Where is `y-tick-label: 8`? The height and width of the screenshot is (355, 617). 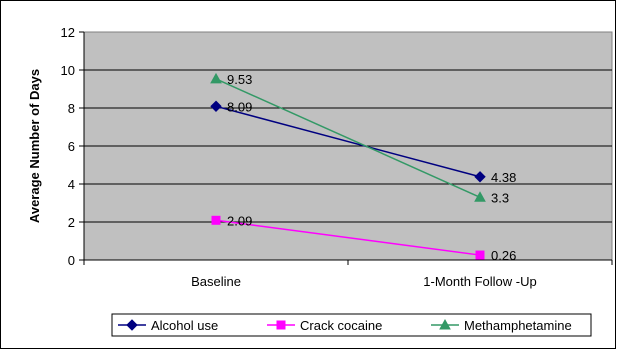
y-tick-label: 8 is located at coordinates (71, 108).